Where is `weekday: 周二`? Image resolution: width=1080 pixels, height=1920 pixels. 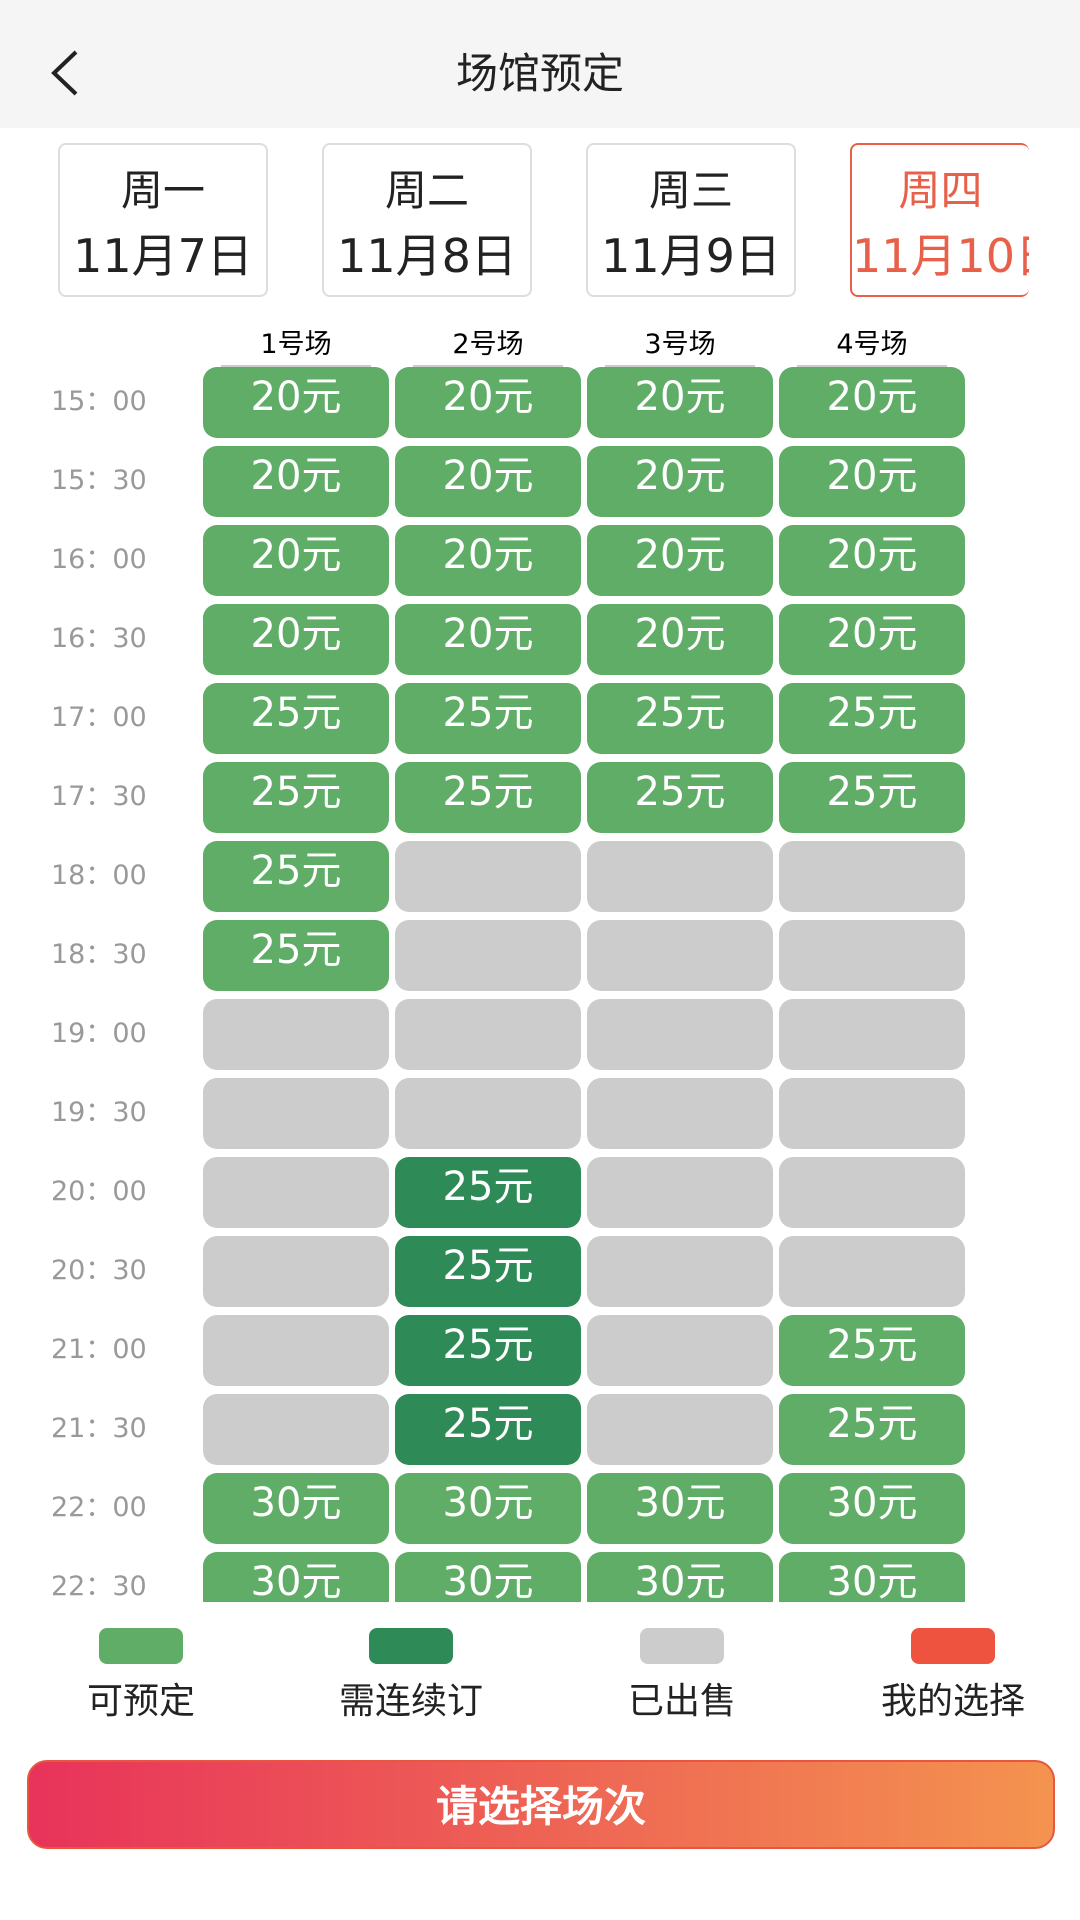
weekday: 周二 is located at coordinates (426, 190).